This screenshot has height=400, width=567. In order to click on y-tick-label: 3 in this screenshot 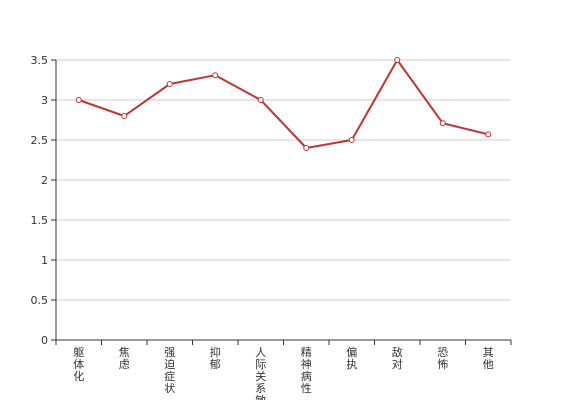, I will do `click(44, 100)`.